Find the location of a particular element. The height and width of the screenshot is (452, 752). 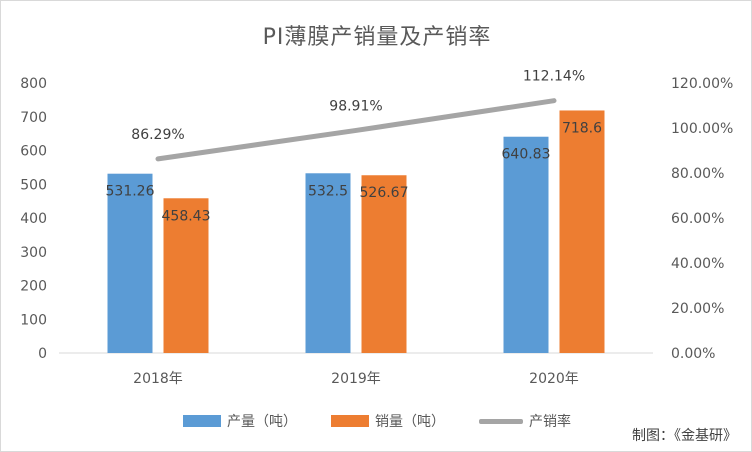

legend-label-sales: 销量（吨） is located at coordinates (410, 422).